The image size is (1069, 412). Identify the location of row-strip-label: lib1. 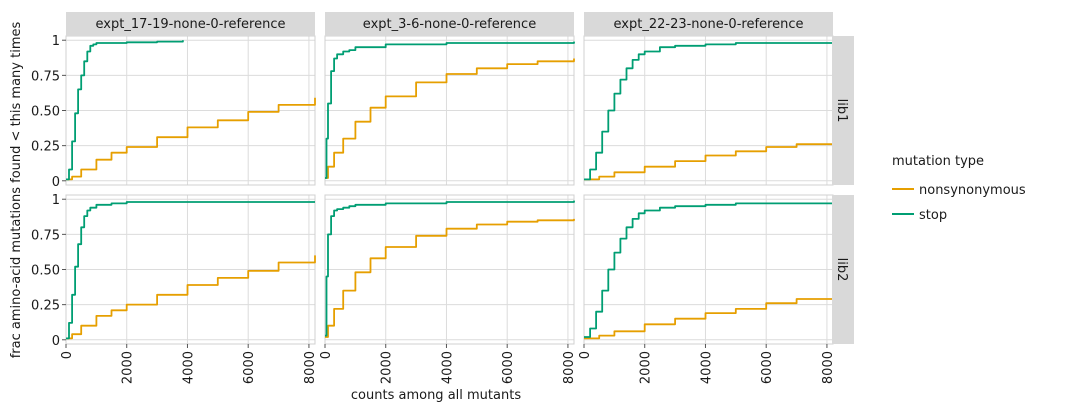
(841, 111).